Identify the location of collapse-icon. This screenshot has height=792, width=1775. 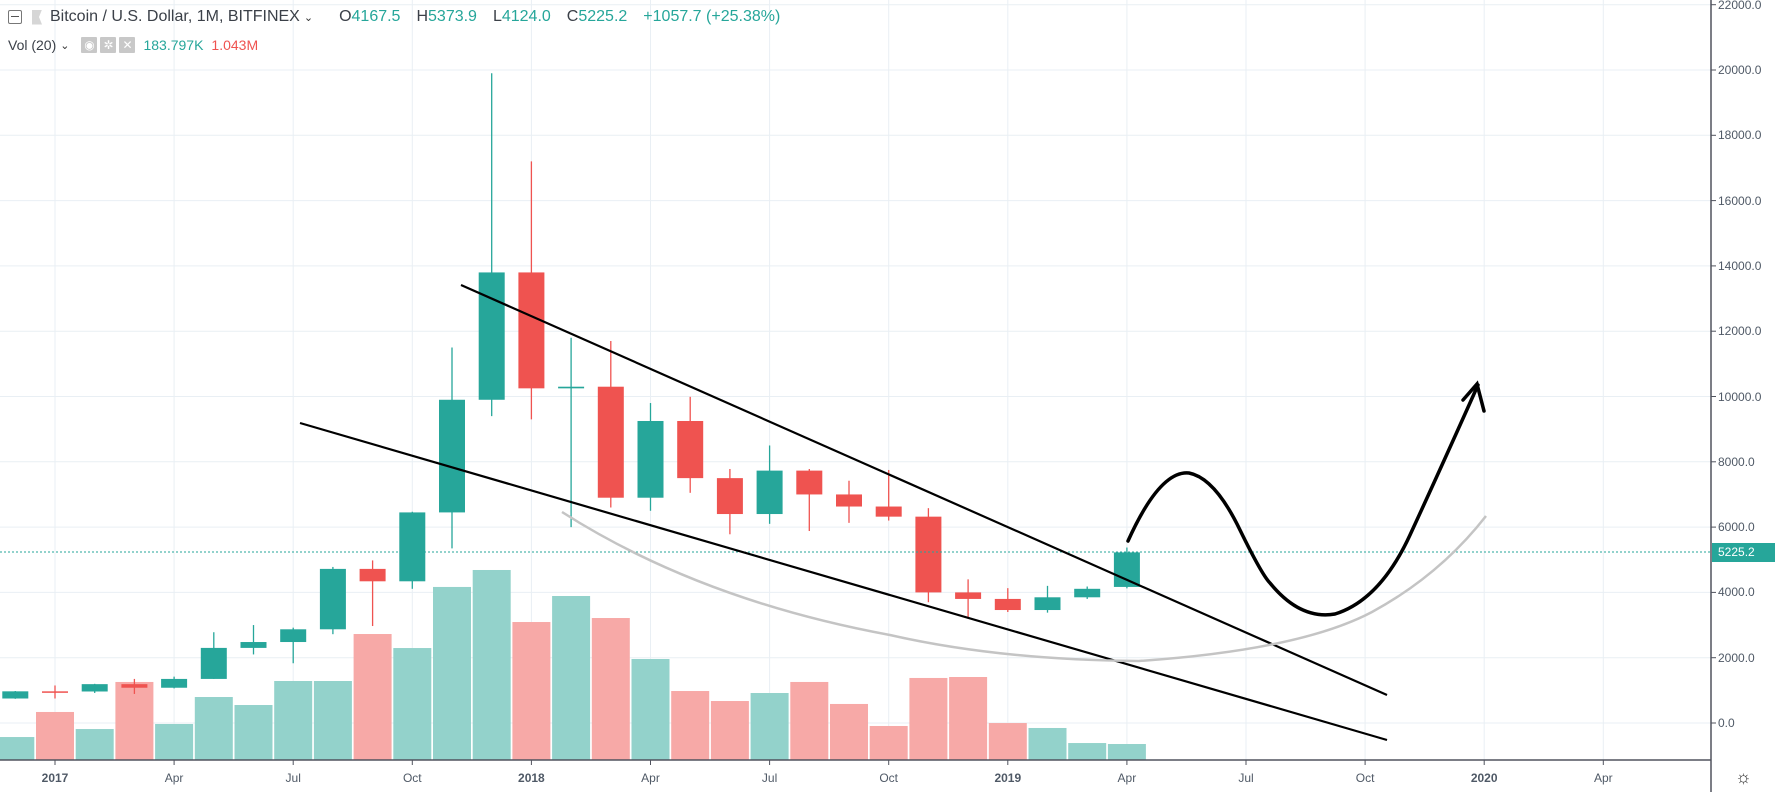
(15, 17).